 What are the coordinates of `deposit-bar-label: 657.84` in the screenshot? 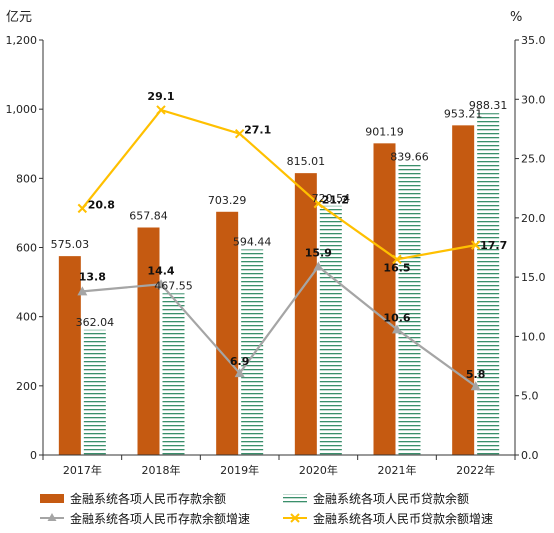 It's located at (148, 215).